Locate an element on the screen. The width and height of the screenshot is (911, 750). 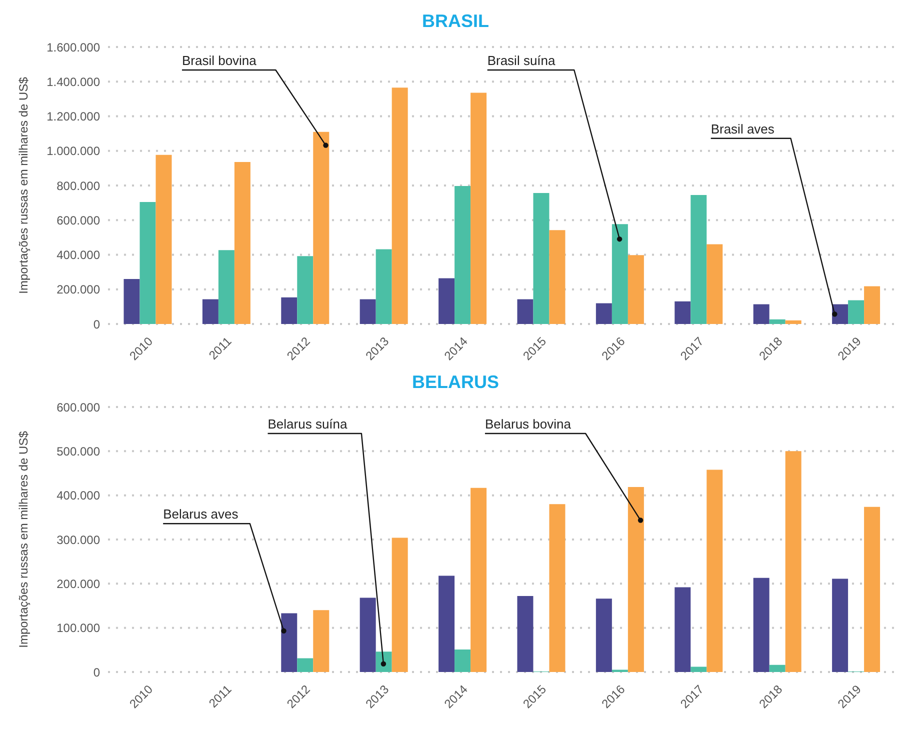
y-tick-label: 1.000.000 is located at coordinates (73, 151).